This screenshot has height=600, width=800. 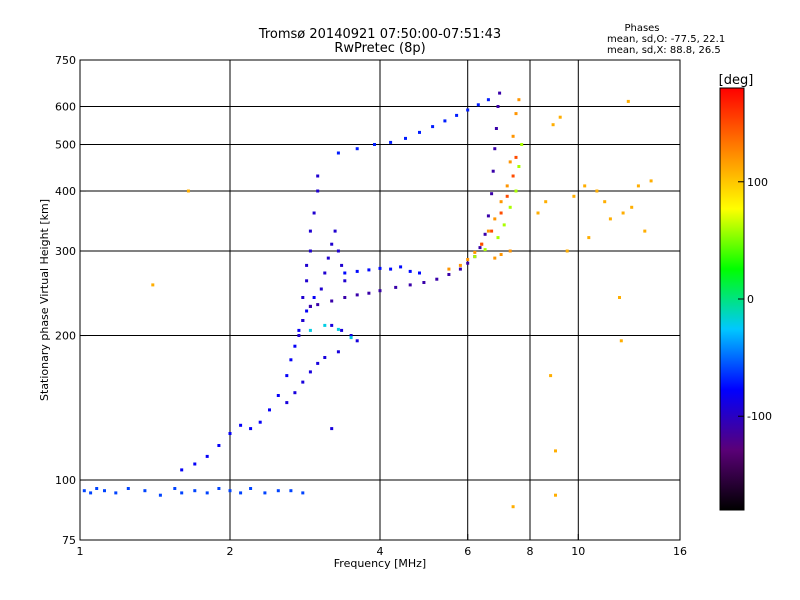 What do you see at coordinates (65, 191) in the screenshot?
I see `y-tick-label: 400` at bounding box center [65, 191].